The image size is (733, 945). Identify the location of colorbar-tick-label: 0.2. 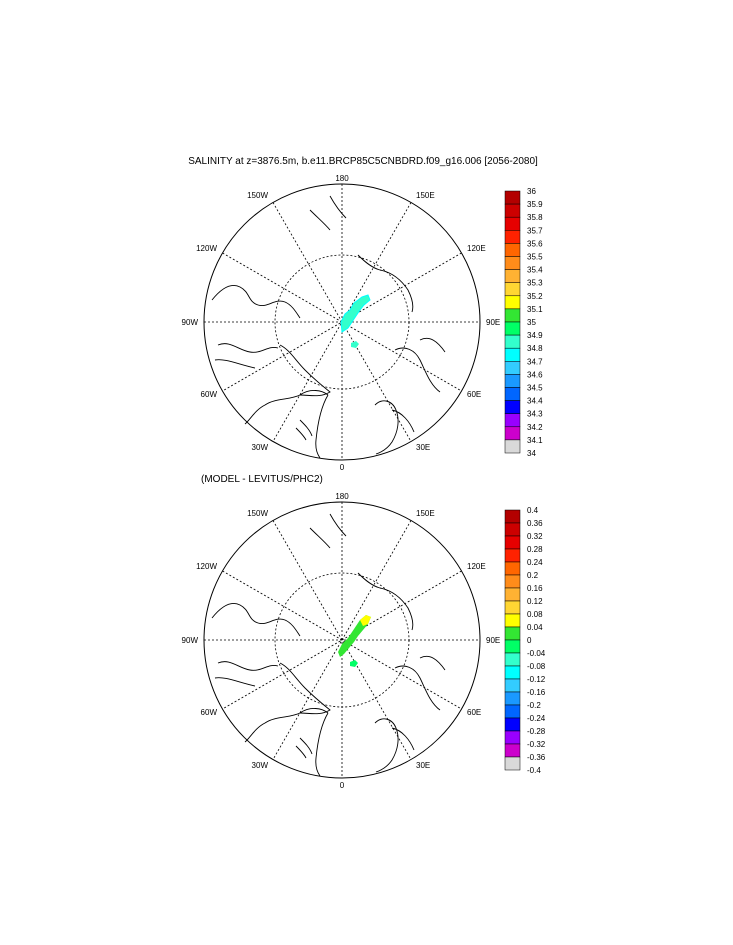
(533, 575).